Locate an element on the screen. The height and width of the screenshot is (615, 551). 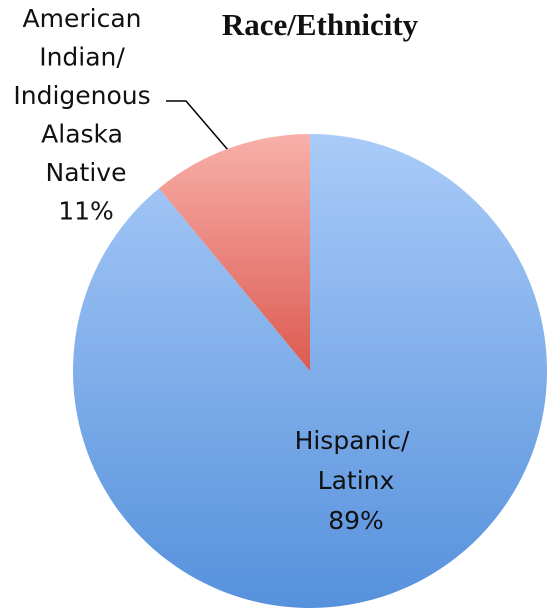
value-label: 89% is located at coordinates (356, 520).